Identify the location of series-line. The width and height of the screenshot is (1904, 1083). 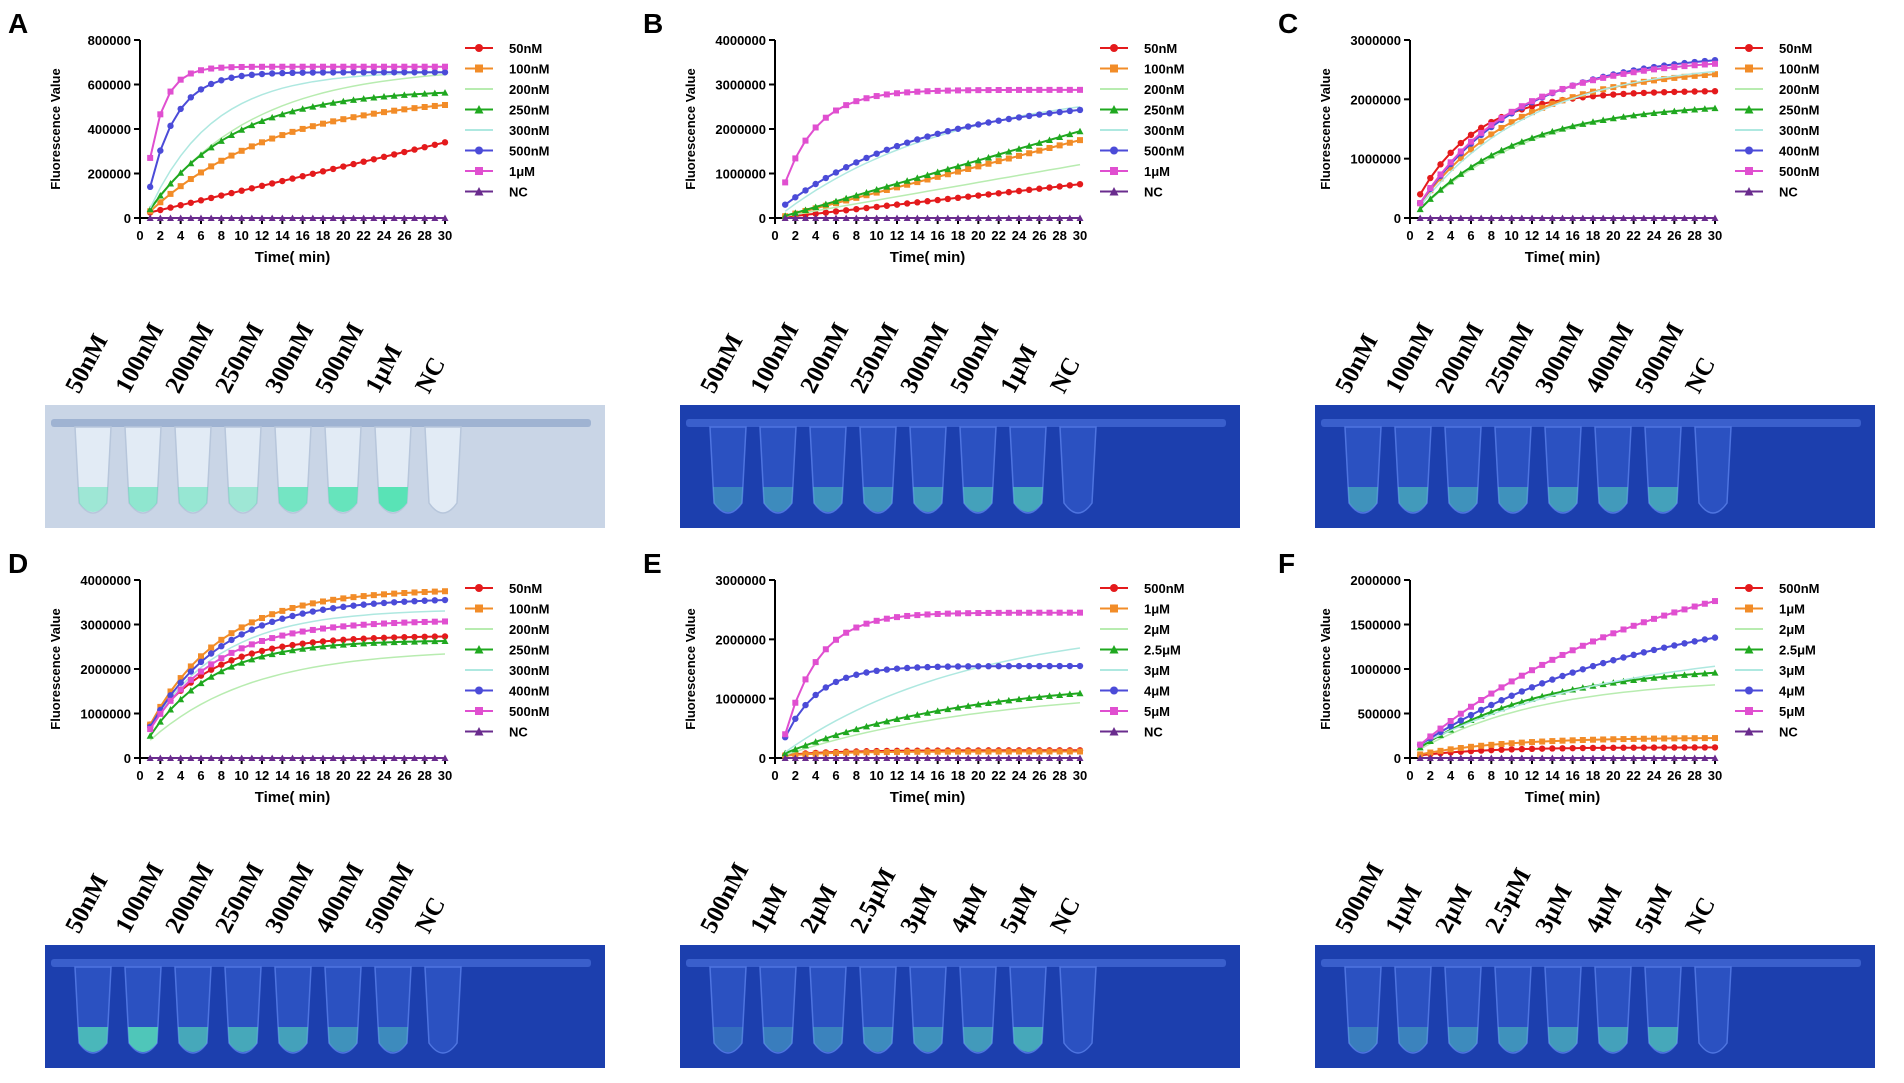
(1567, 142).